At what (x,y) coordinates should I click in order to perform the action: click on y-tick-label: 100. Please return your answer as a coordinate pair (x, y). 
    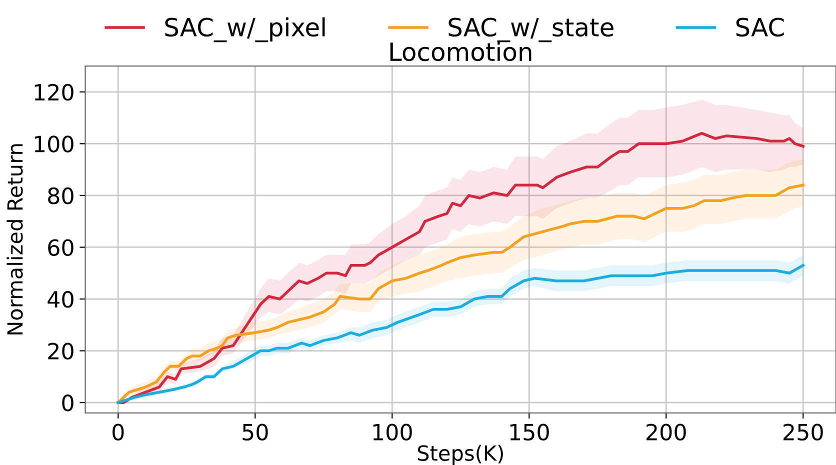
    Looking at the image, I should click on (54, 144).